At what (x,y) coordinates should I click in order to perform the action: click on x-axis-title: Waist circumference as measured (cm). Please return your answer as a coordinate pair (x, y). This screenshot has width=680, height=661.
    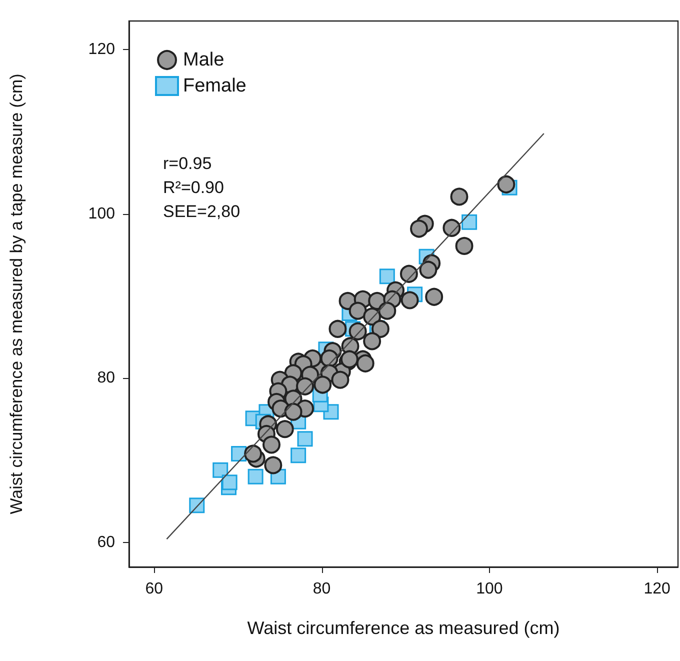
    Looking at the image, I should click on (403, 628).